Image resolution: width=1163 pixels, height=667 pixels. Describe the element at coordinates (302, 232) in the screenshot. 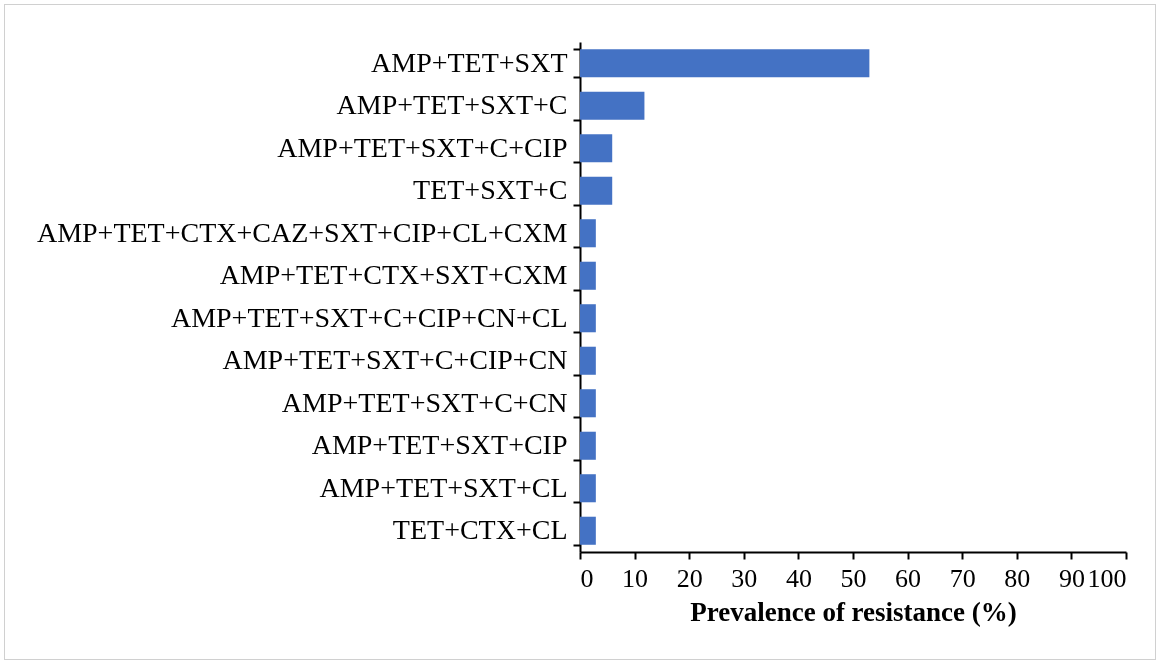

I see `y-tick-label: AMP+TET+CTX+CAZ+SXT+CIP+CL+CXM` at that location.